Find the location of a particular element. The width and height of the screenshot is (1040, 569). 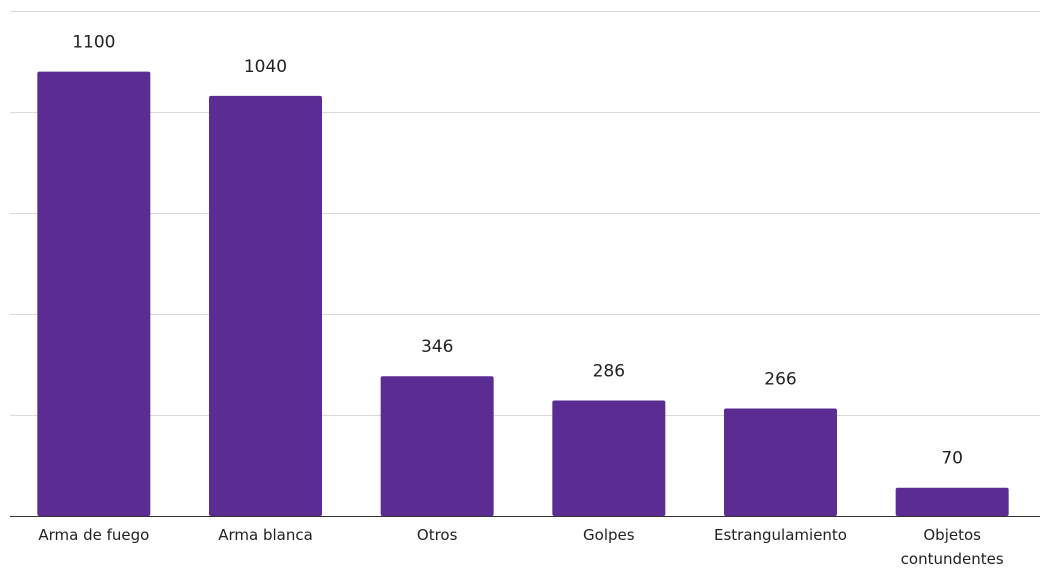

data-label: 1100 is located at coordinates (93, 43).